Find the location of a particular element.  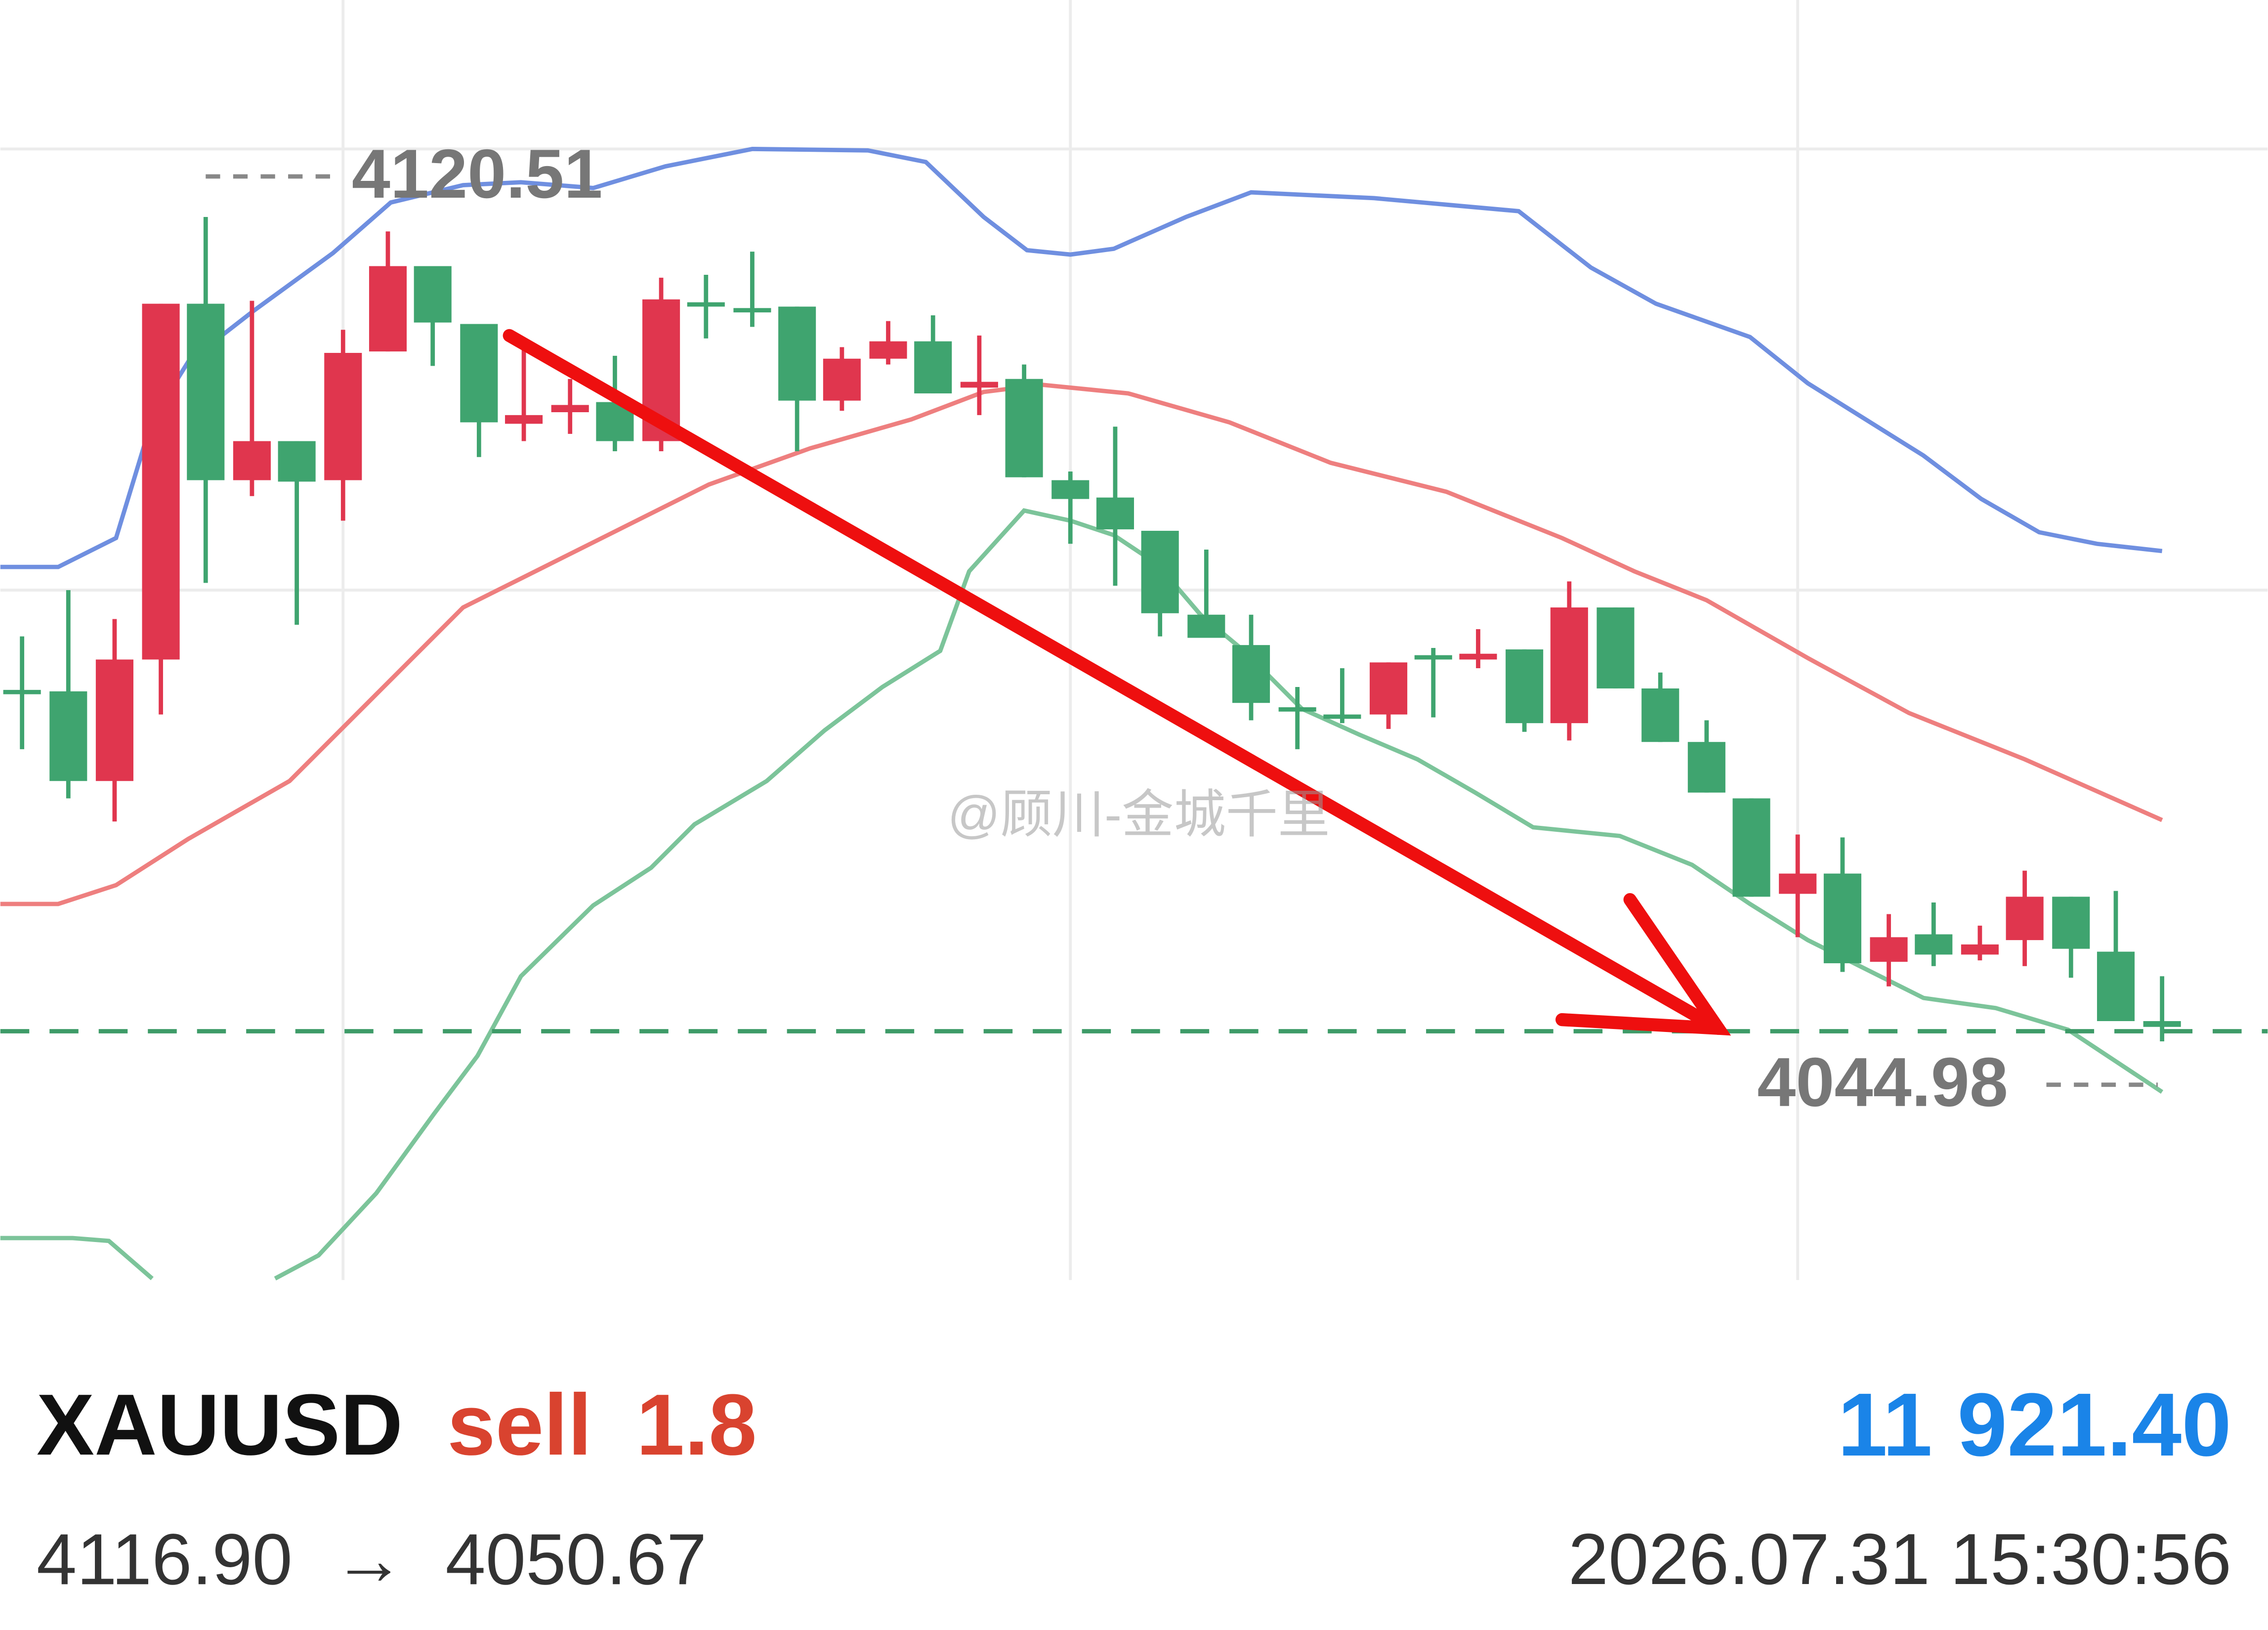

datetime: 2026.07.31 15:30:56 is located at coordinates (1899, 1559).